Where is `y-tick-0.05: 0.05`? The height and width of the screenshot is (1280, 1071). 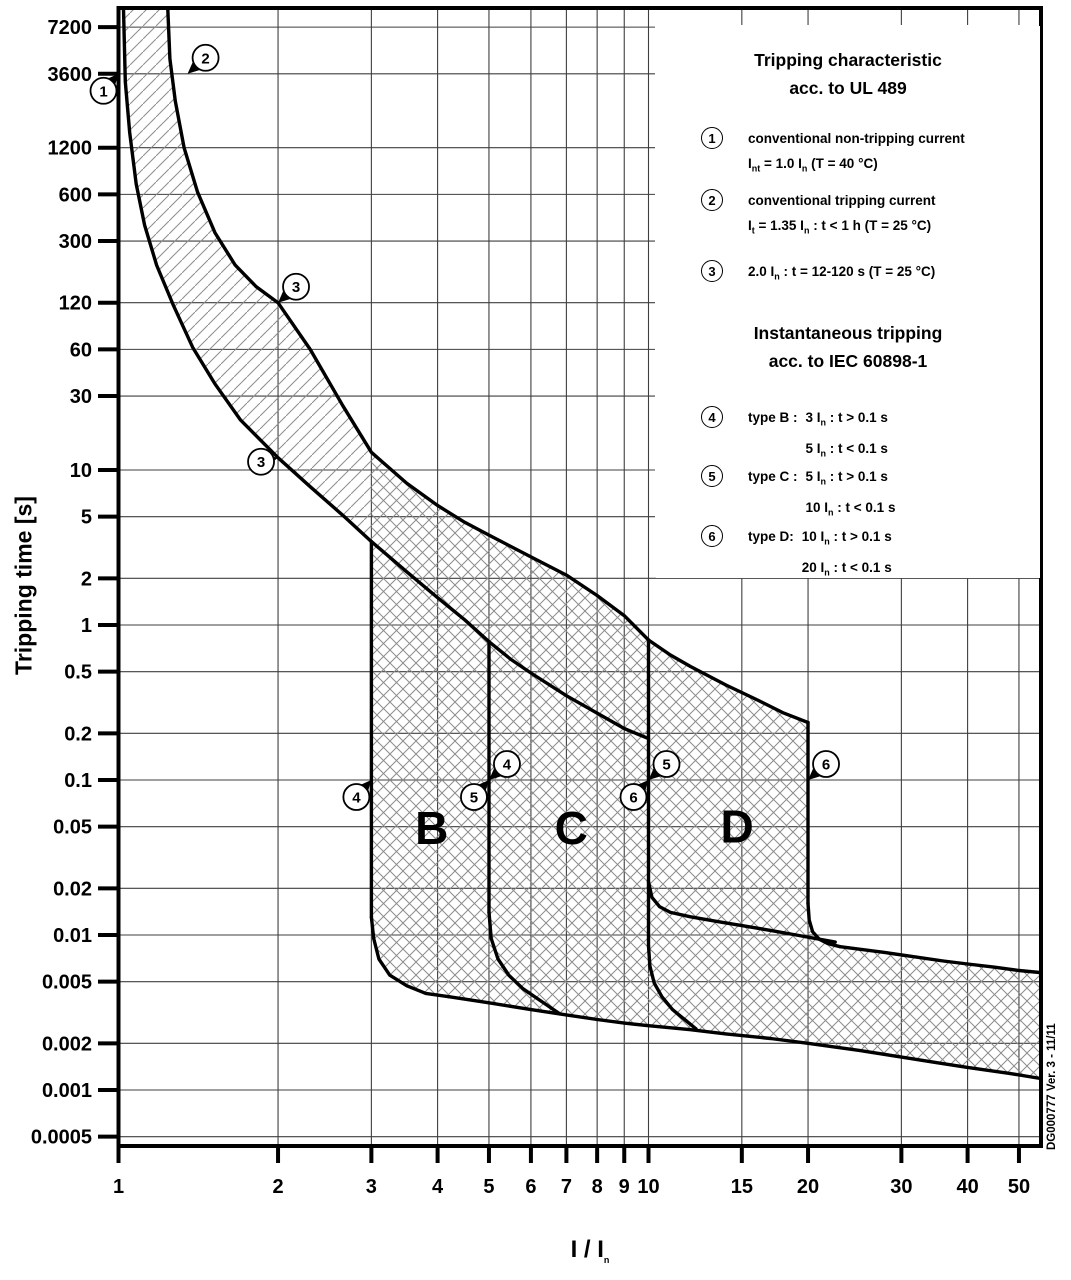 y-tick-0.05: 0.05 is located at coordinates (72, 828).